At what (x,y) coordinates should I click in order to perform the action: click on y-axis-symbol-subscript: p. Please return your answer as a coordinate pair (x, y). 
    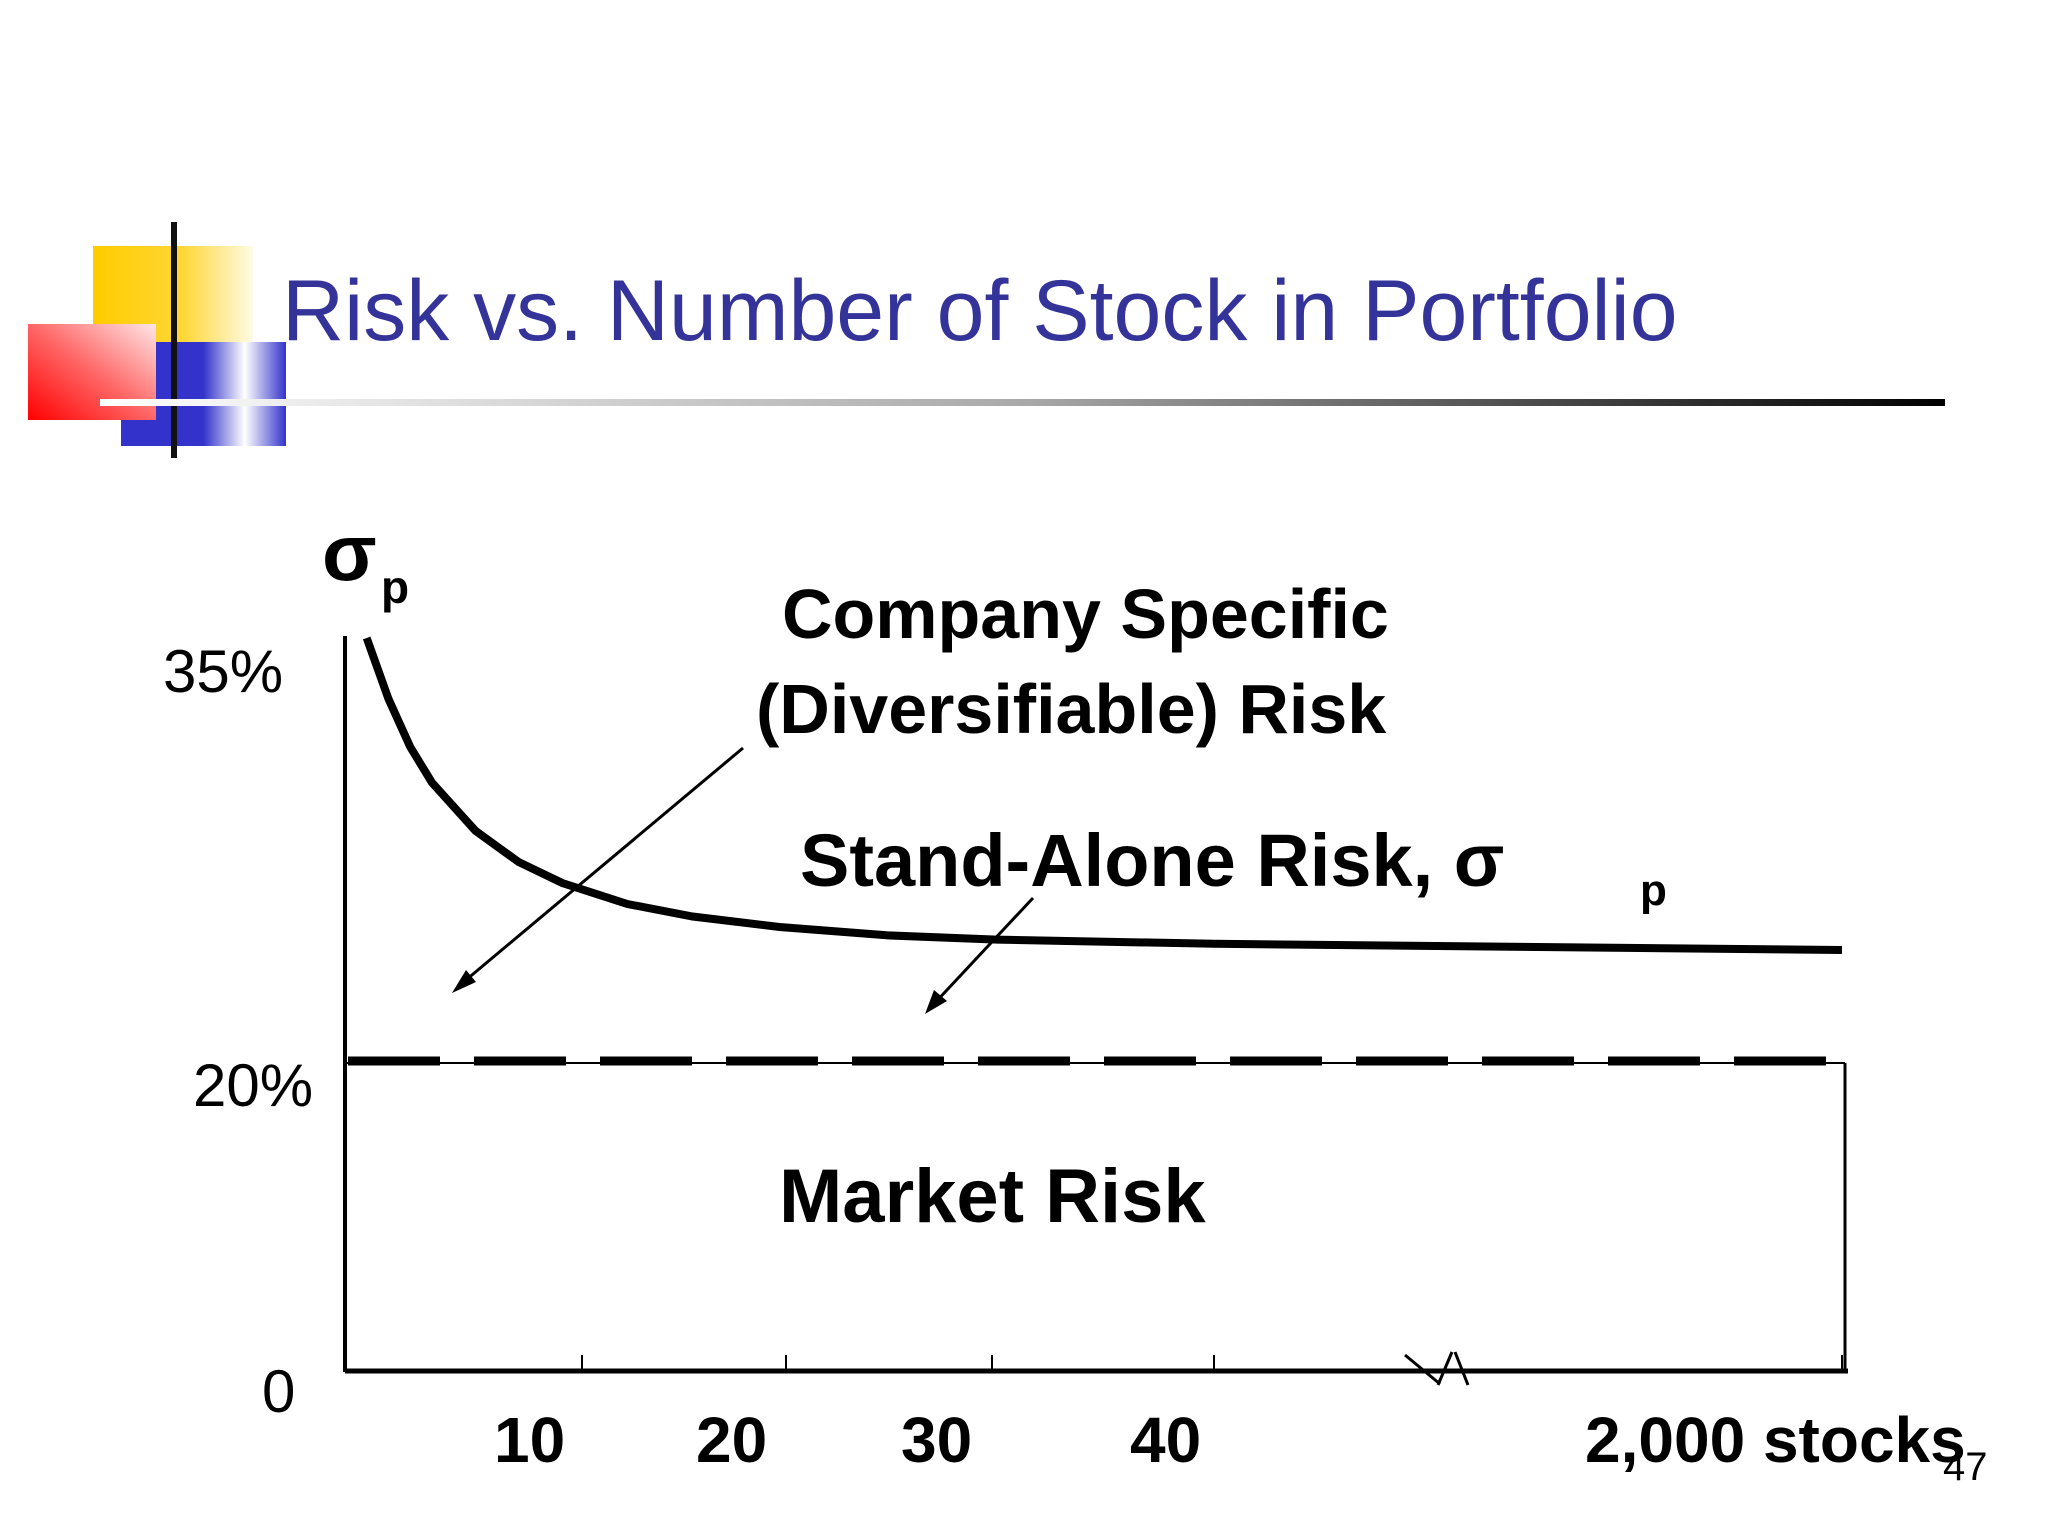
    Looking at the image, I should click on (395, 587).